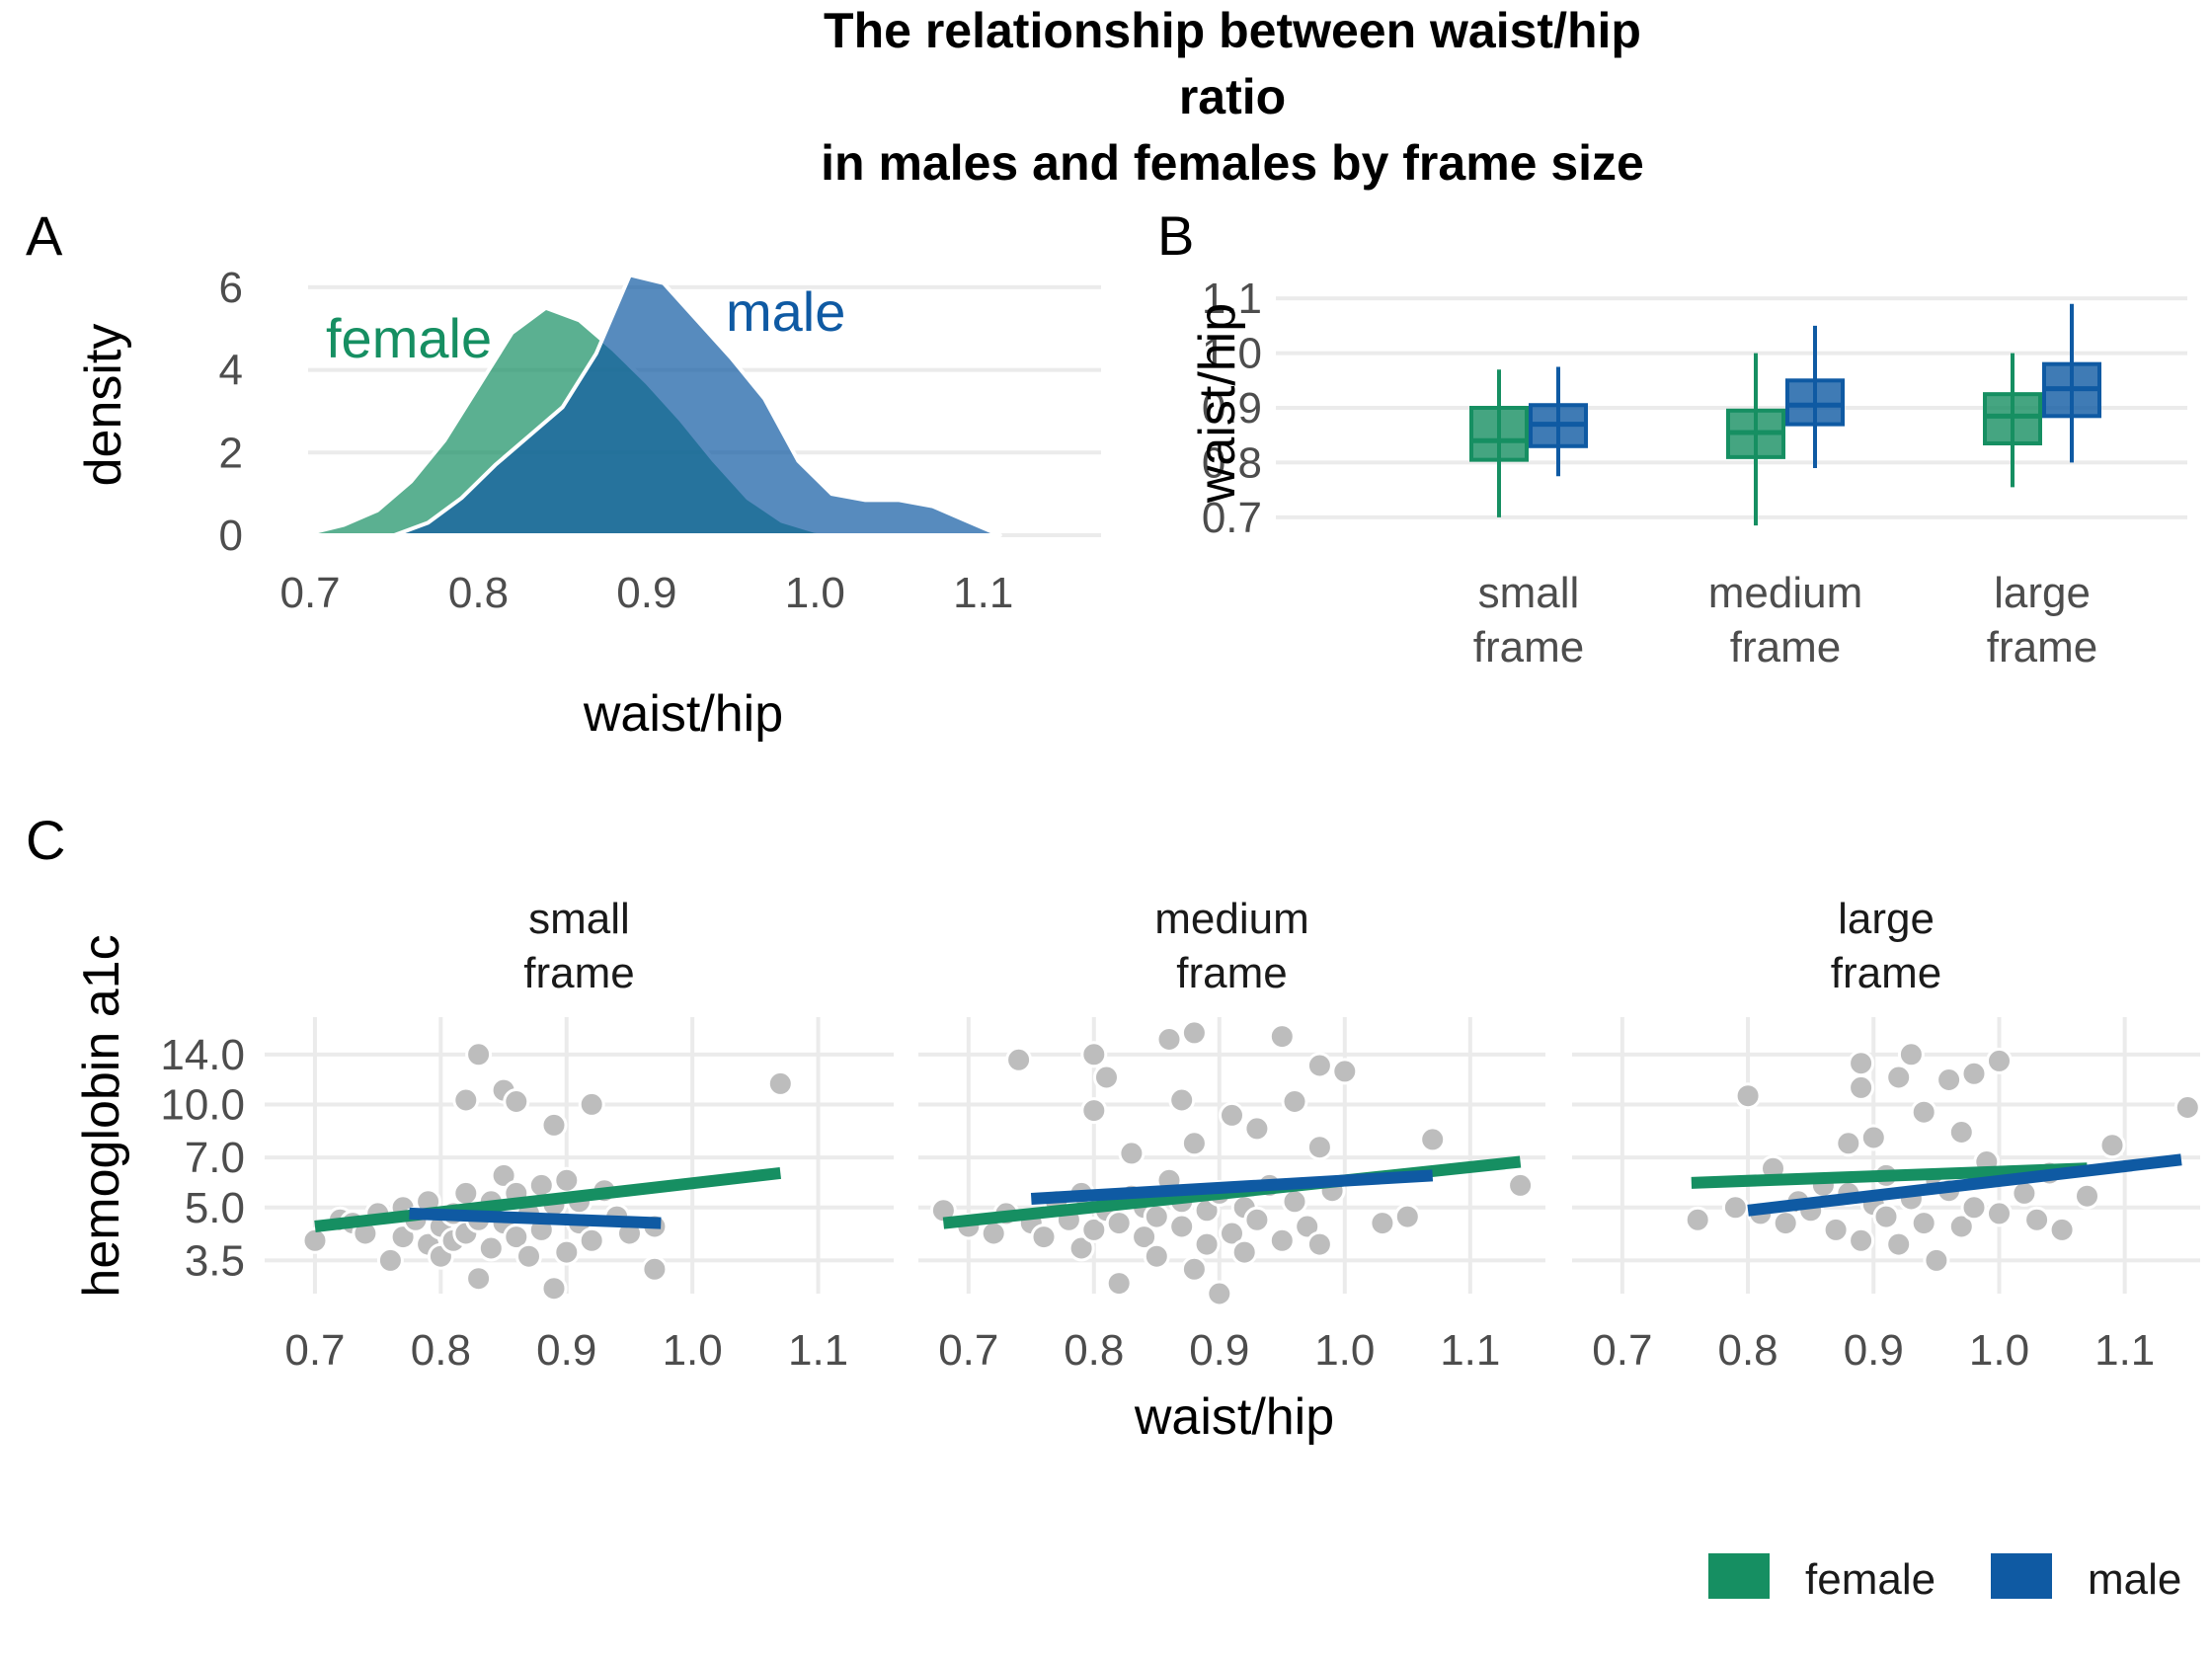  I want to click on density-y-tick-label: 4, so click(231, 371).